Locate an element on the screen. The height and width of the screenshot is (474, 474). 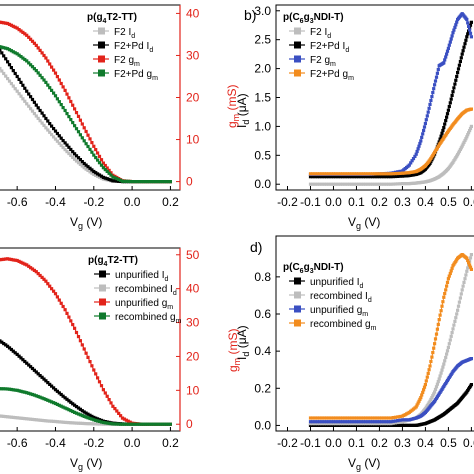
x-tick-label: 0.2 is located at coordinates (170, 202).